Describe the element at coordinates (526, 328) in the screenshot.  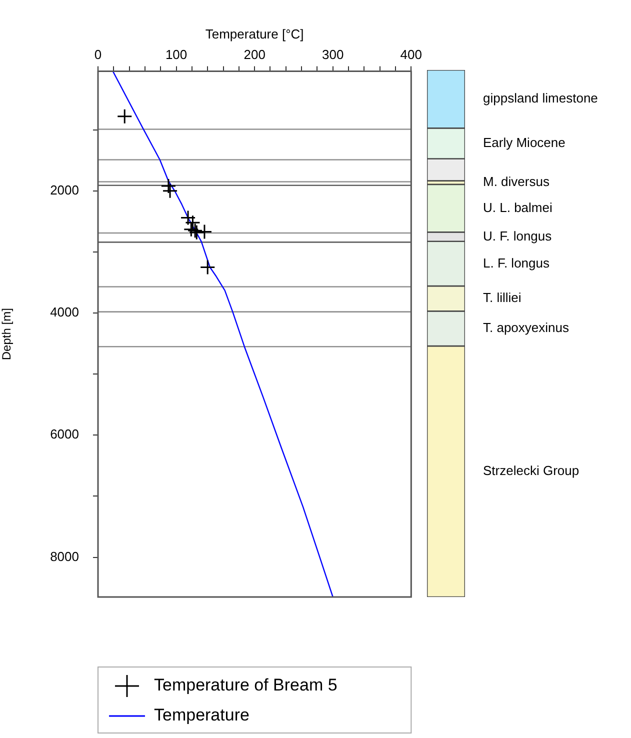
I see `series-label: T. apoxyexinus` at that location.